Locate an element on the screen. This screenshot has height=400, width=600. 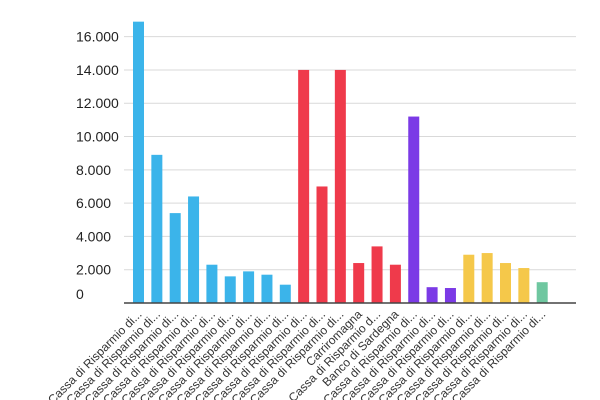
y-tick-label: 16.000 is located at coordinates (97, 37).